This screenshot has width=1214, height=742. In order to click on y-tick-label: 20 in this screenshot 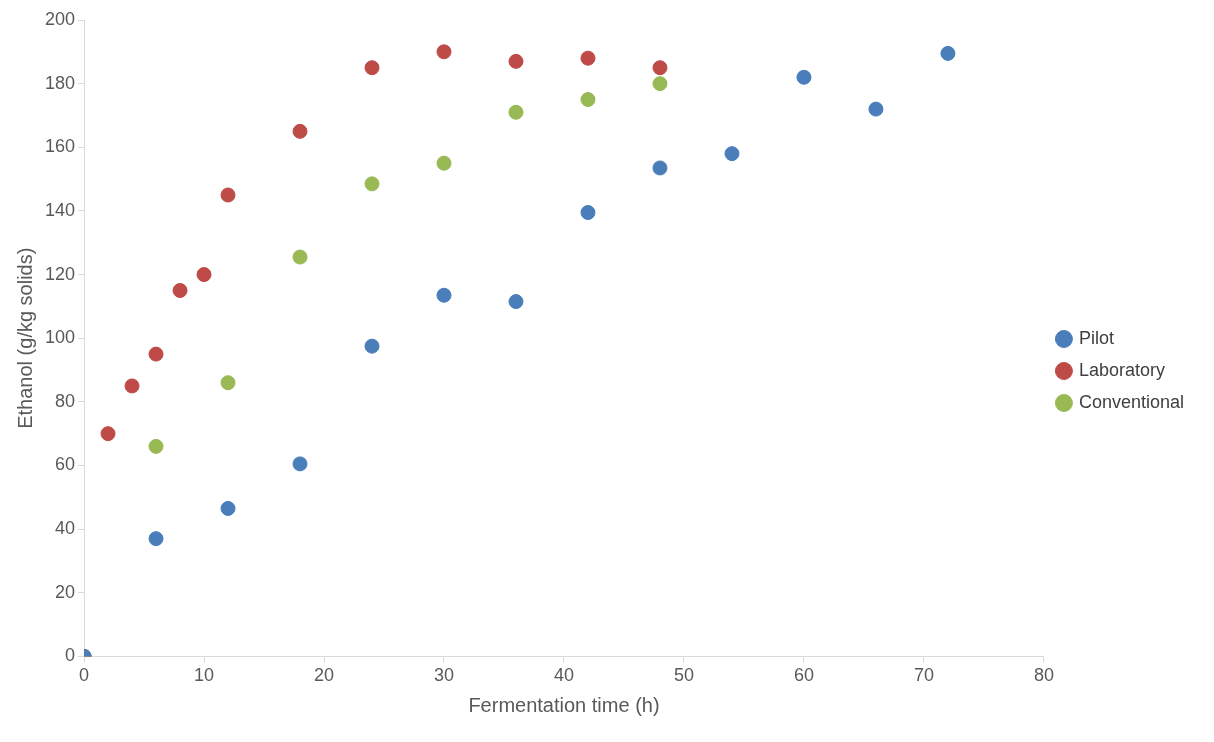, I will do `click(65, 591)`.